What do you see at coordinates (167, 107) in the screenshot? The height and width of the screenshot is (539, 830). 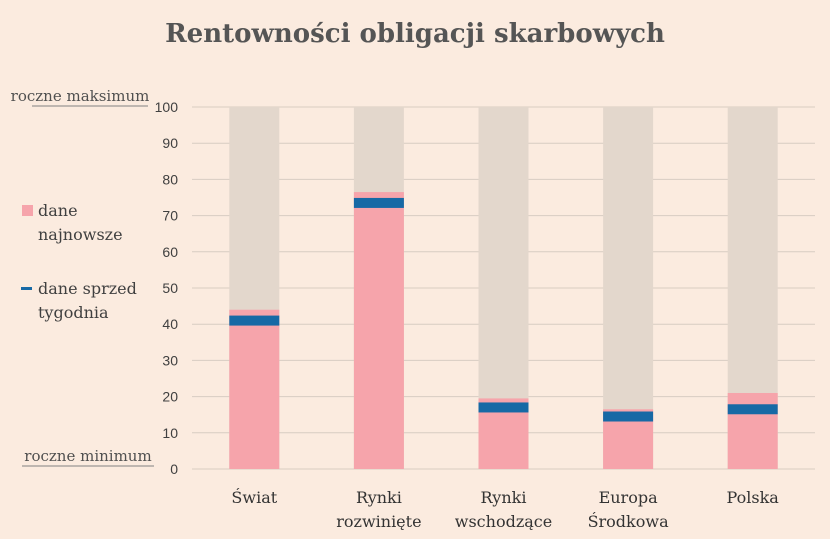 I see `y-tick-label: 100` at bounding box center [167, 107].